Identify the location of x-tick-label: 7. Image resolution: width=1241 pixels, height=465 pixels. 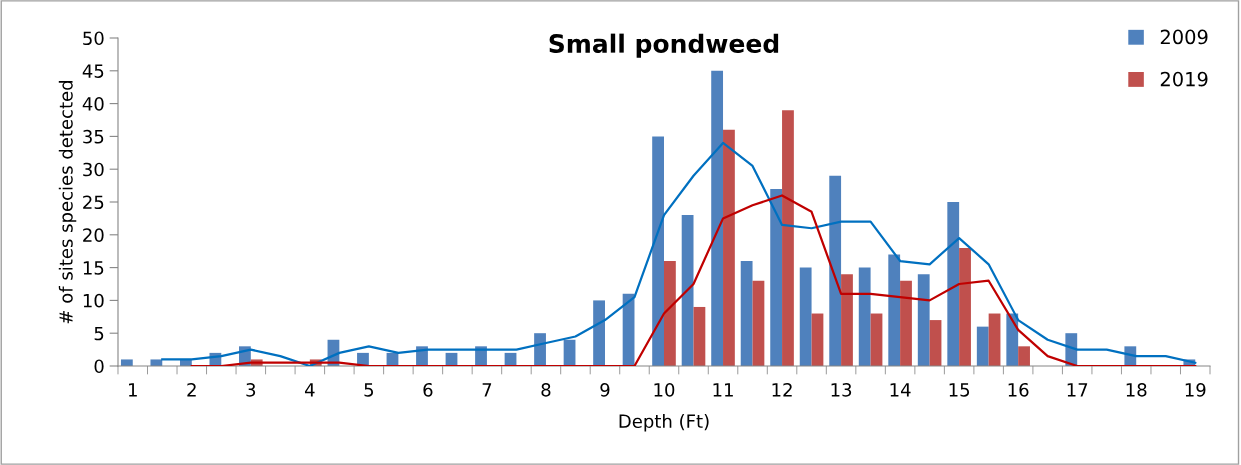
(487, 390).